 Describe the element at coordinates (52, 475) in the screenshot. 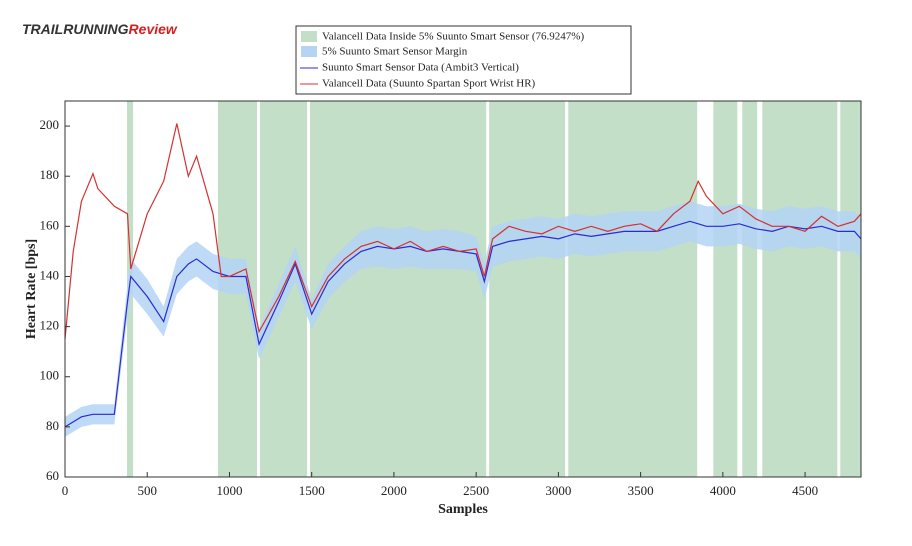

I see `y-tick-label: 60` at that location.